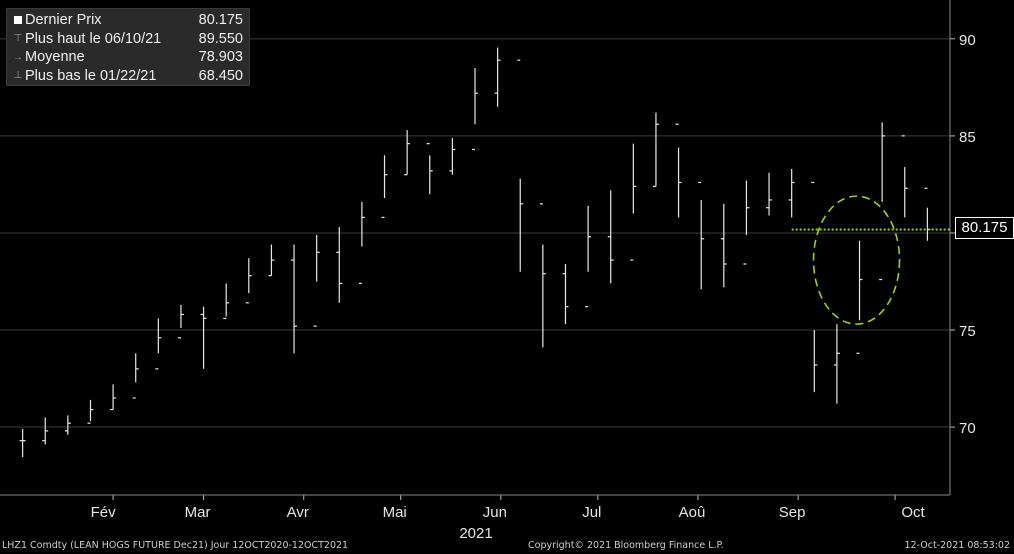 The image size is (1014, 554). I want to click on footer-timestamp: 12-Oct-2021 08:53:02, so click(957, 545).